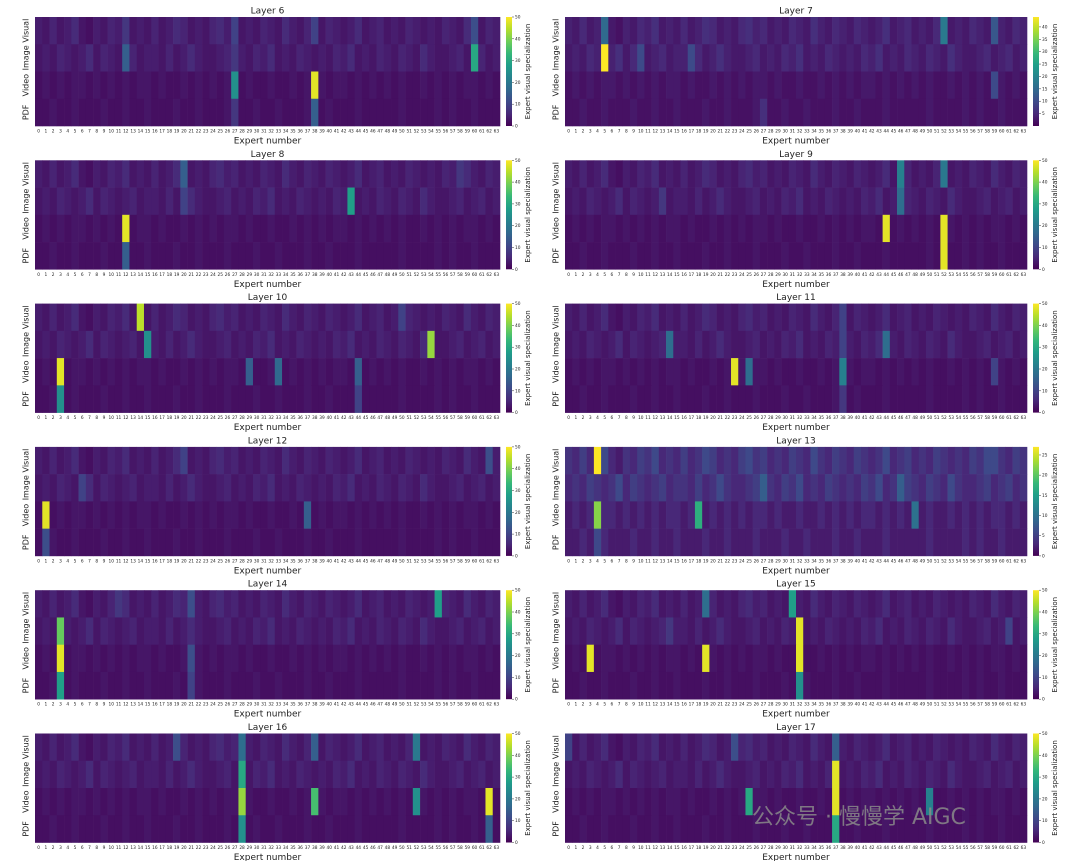 This screenshot has height=861, width=1080. Describe the element at coordinates (242, 418) in the screenshot. I see `x-tick-label: 28` at that location.